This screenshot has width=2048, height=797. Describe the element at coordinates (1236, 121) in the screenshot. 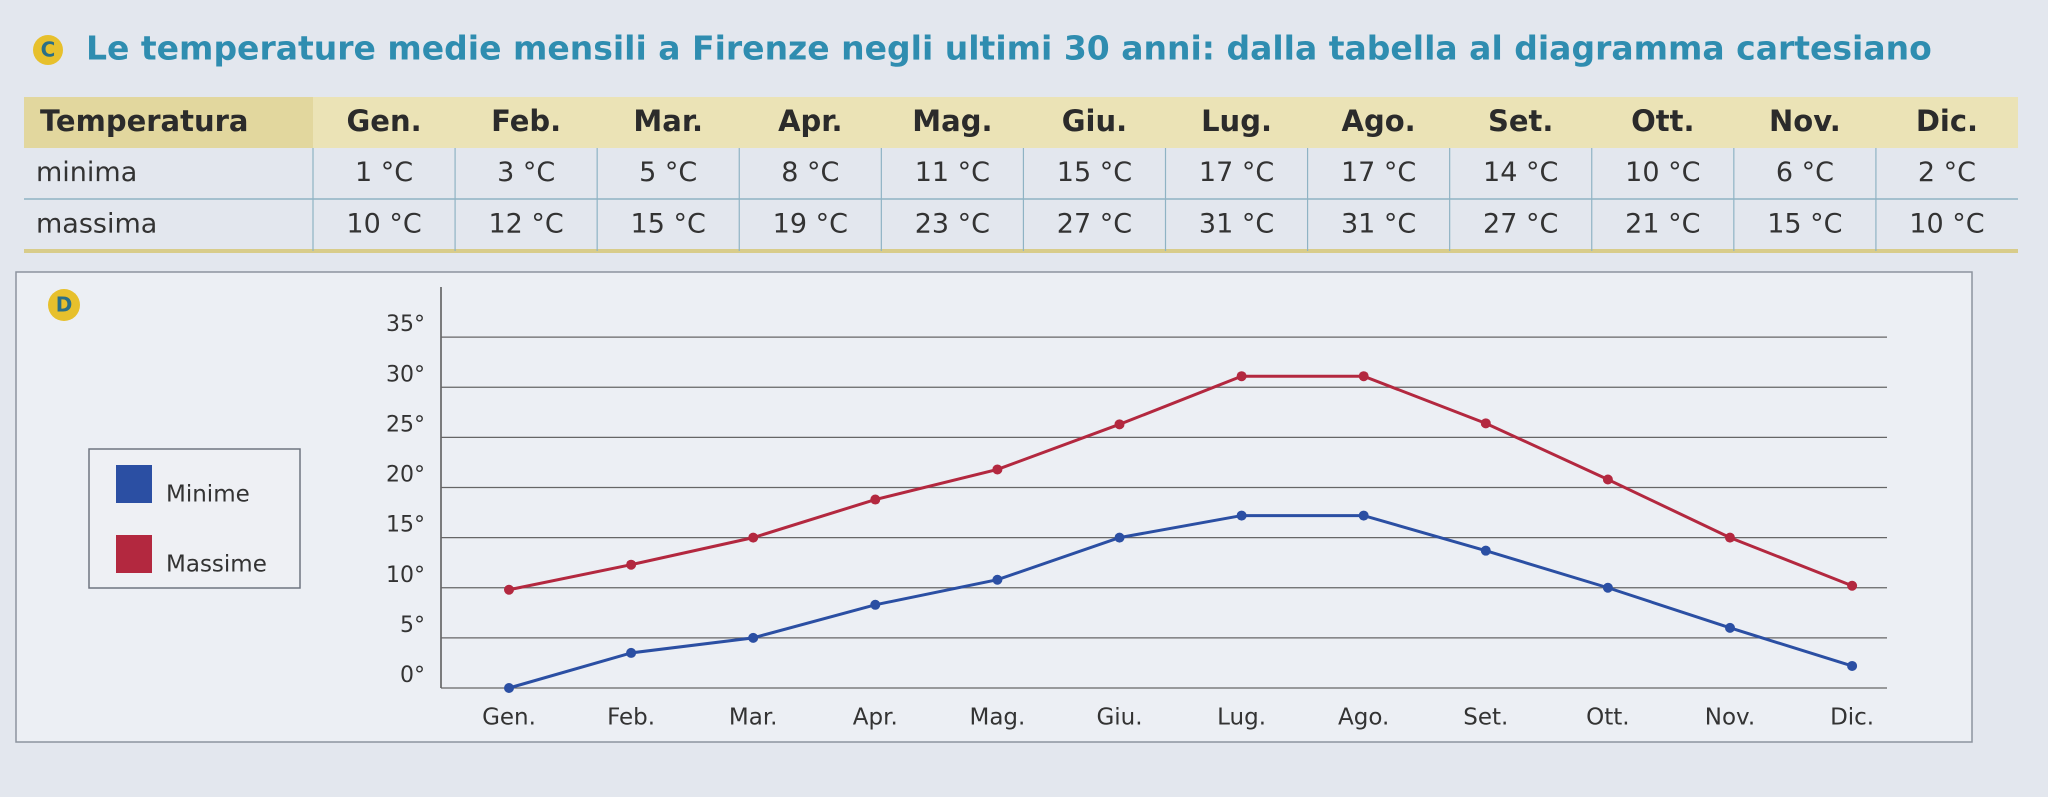

I see `header-cell: Lug.` at that location.